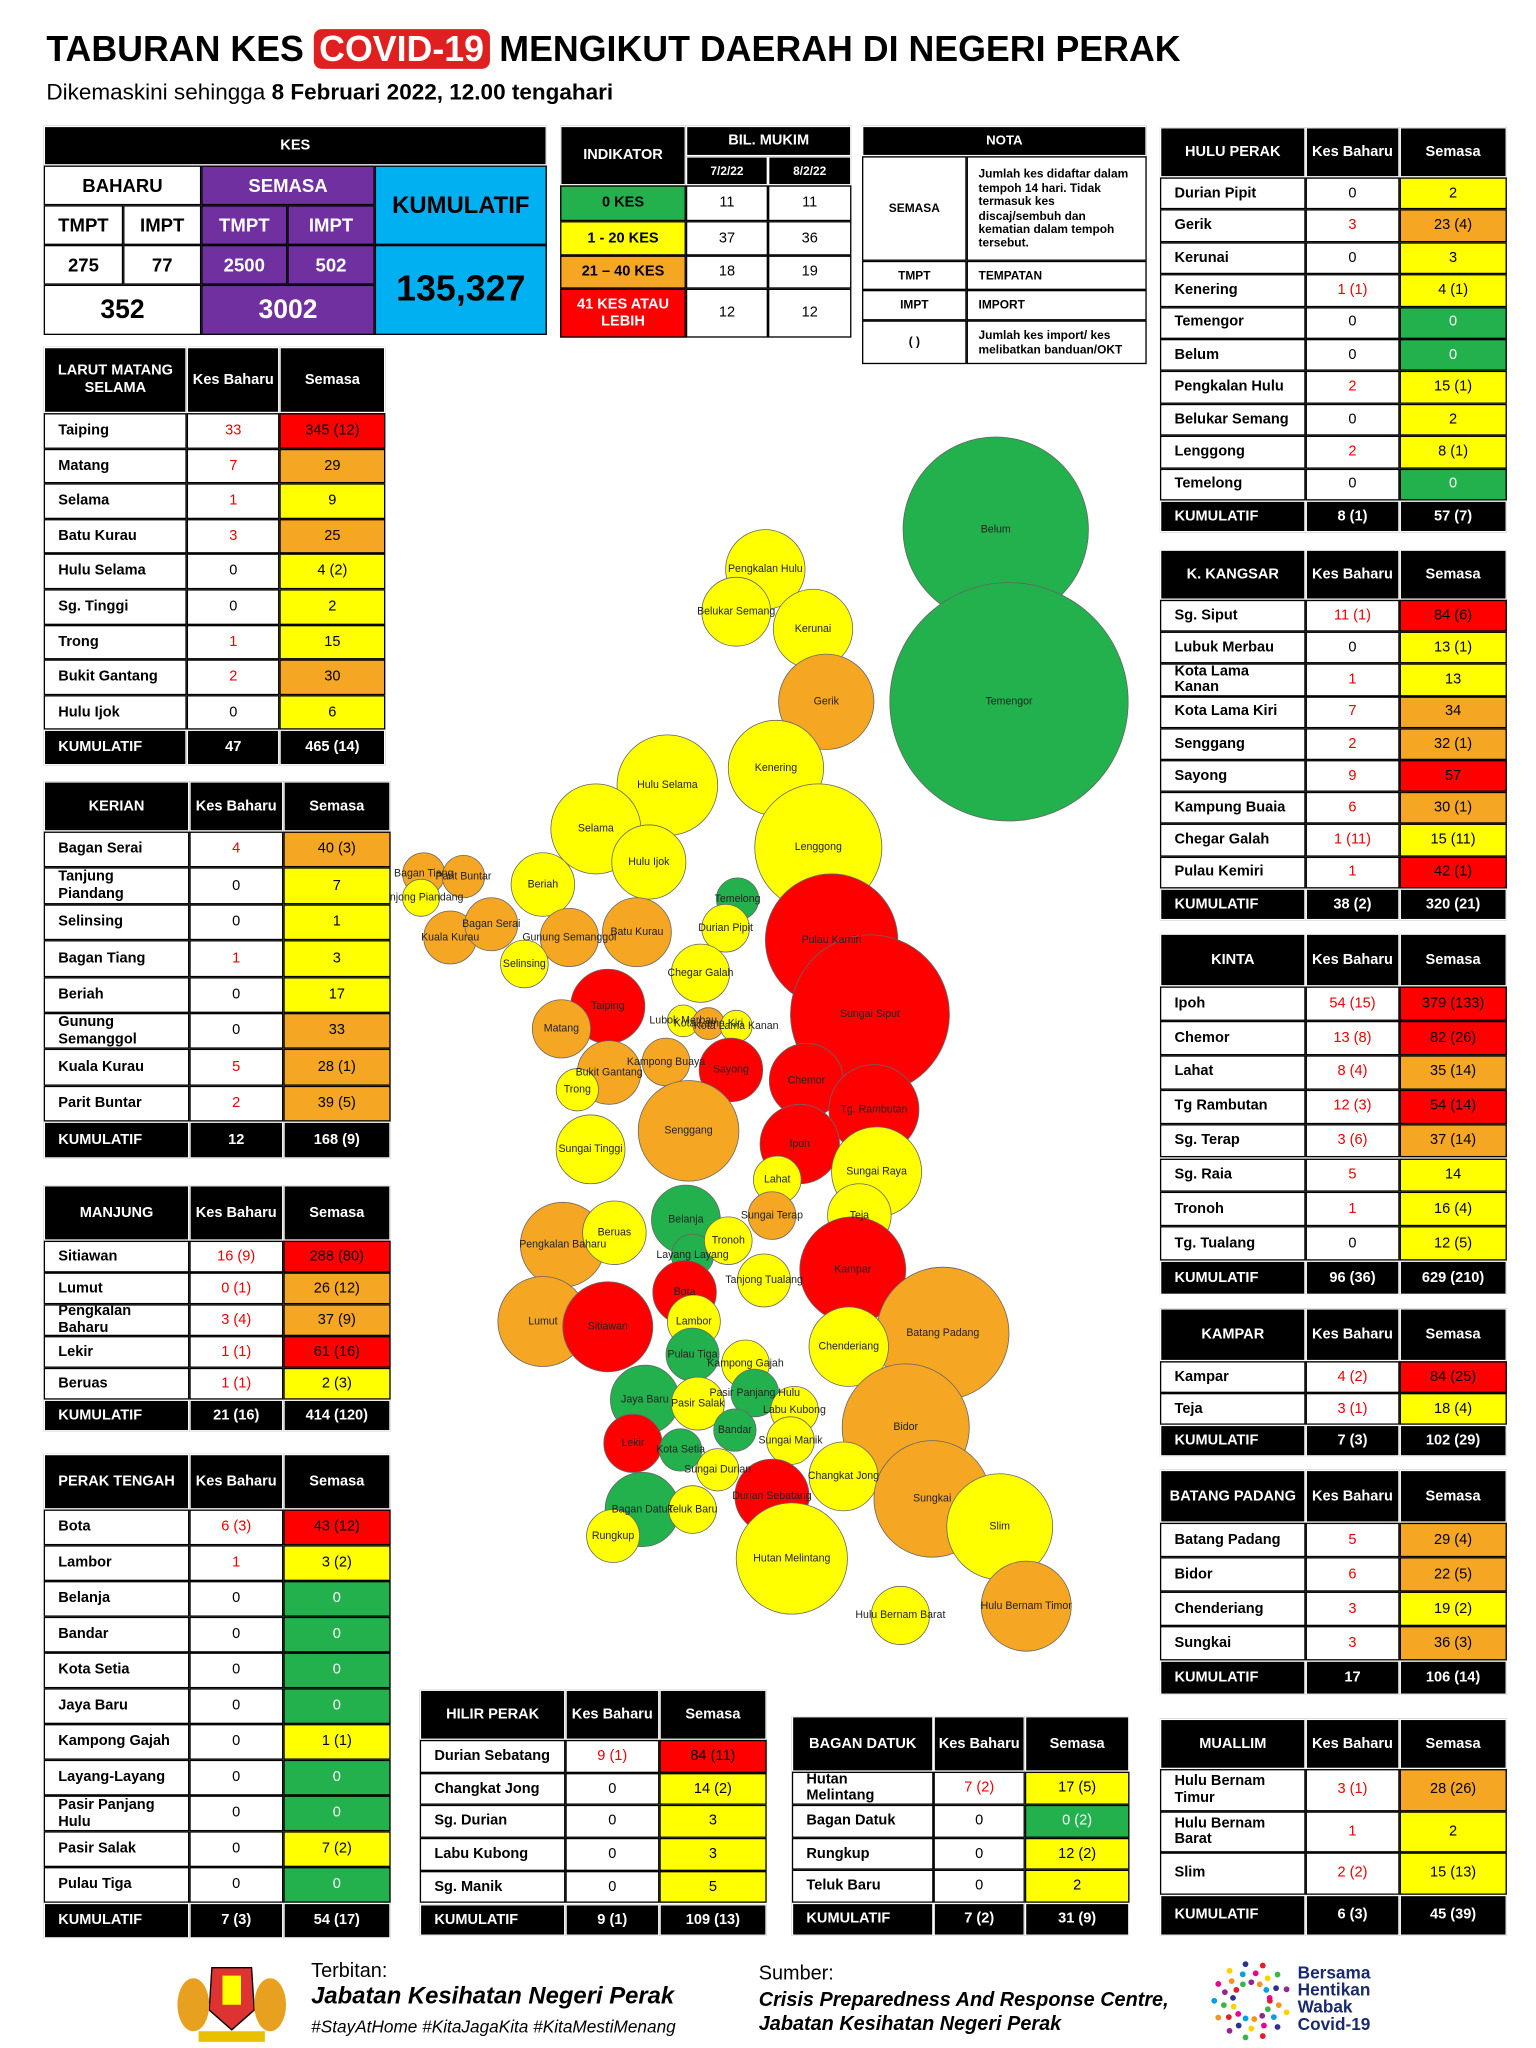 This screenshot has height=2048, width=1536. Describe the element at coordinates (236, 1288) in the screenshot. I see `new-cases: 0 (1)` at that location.